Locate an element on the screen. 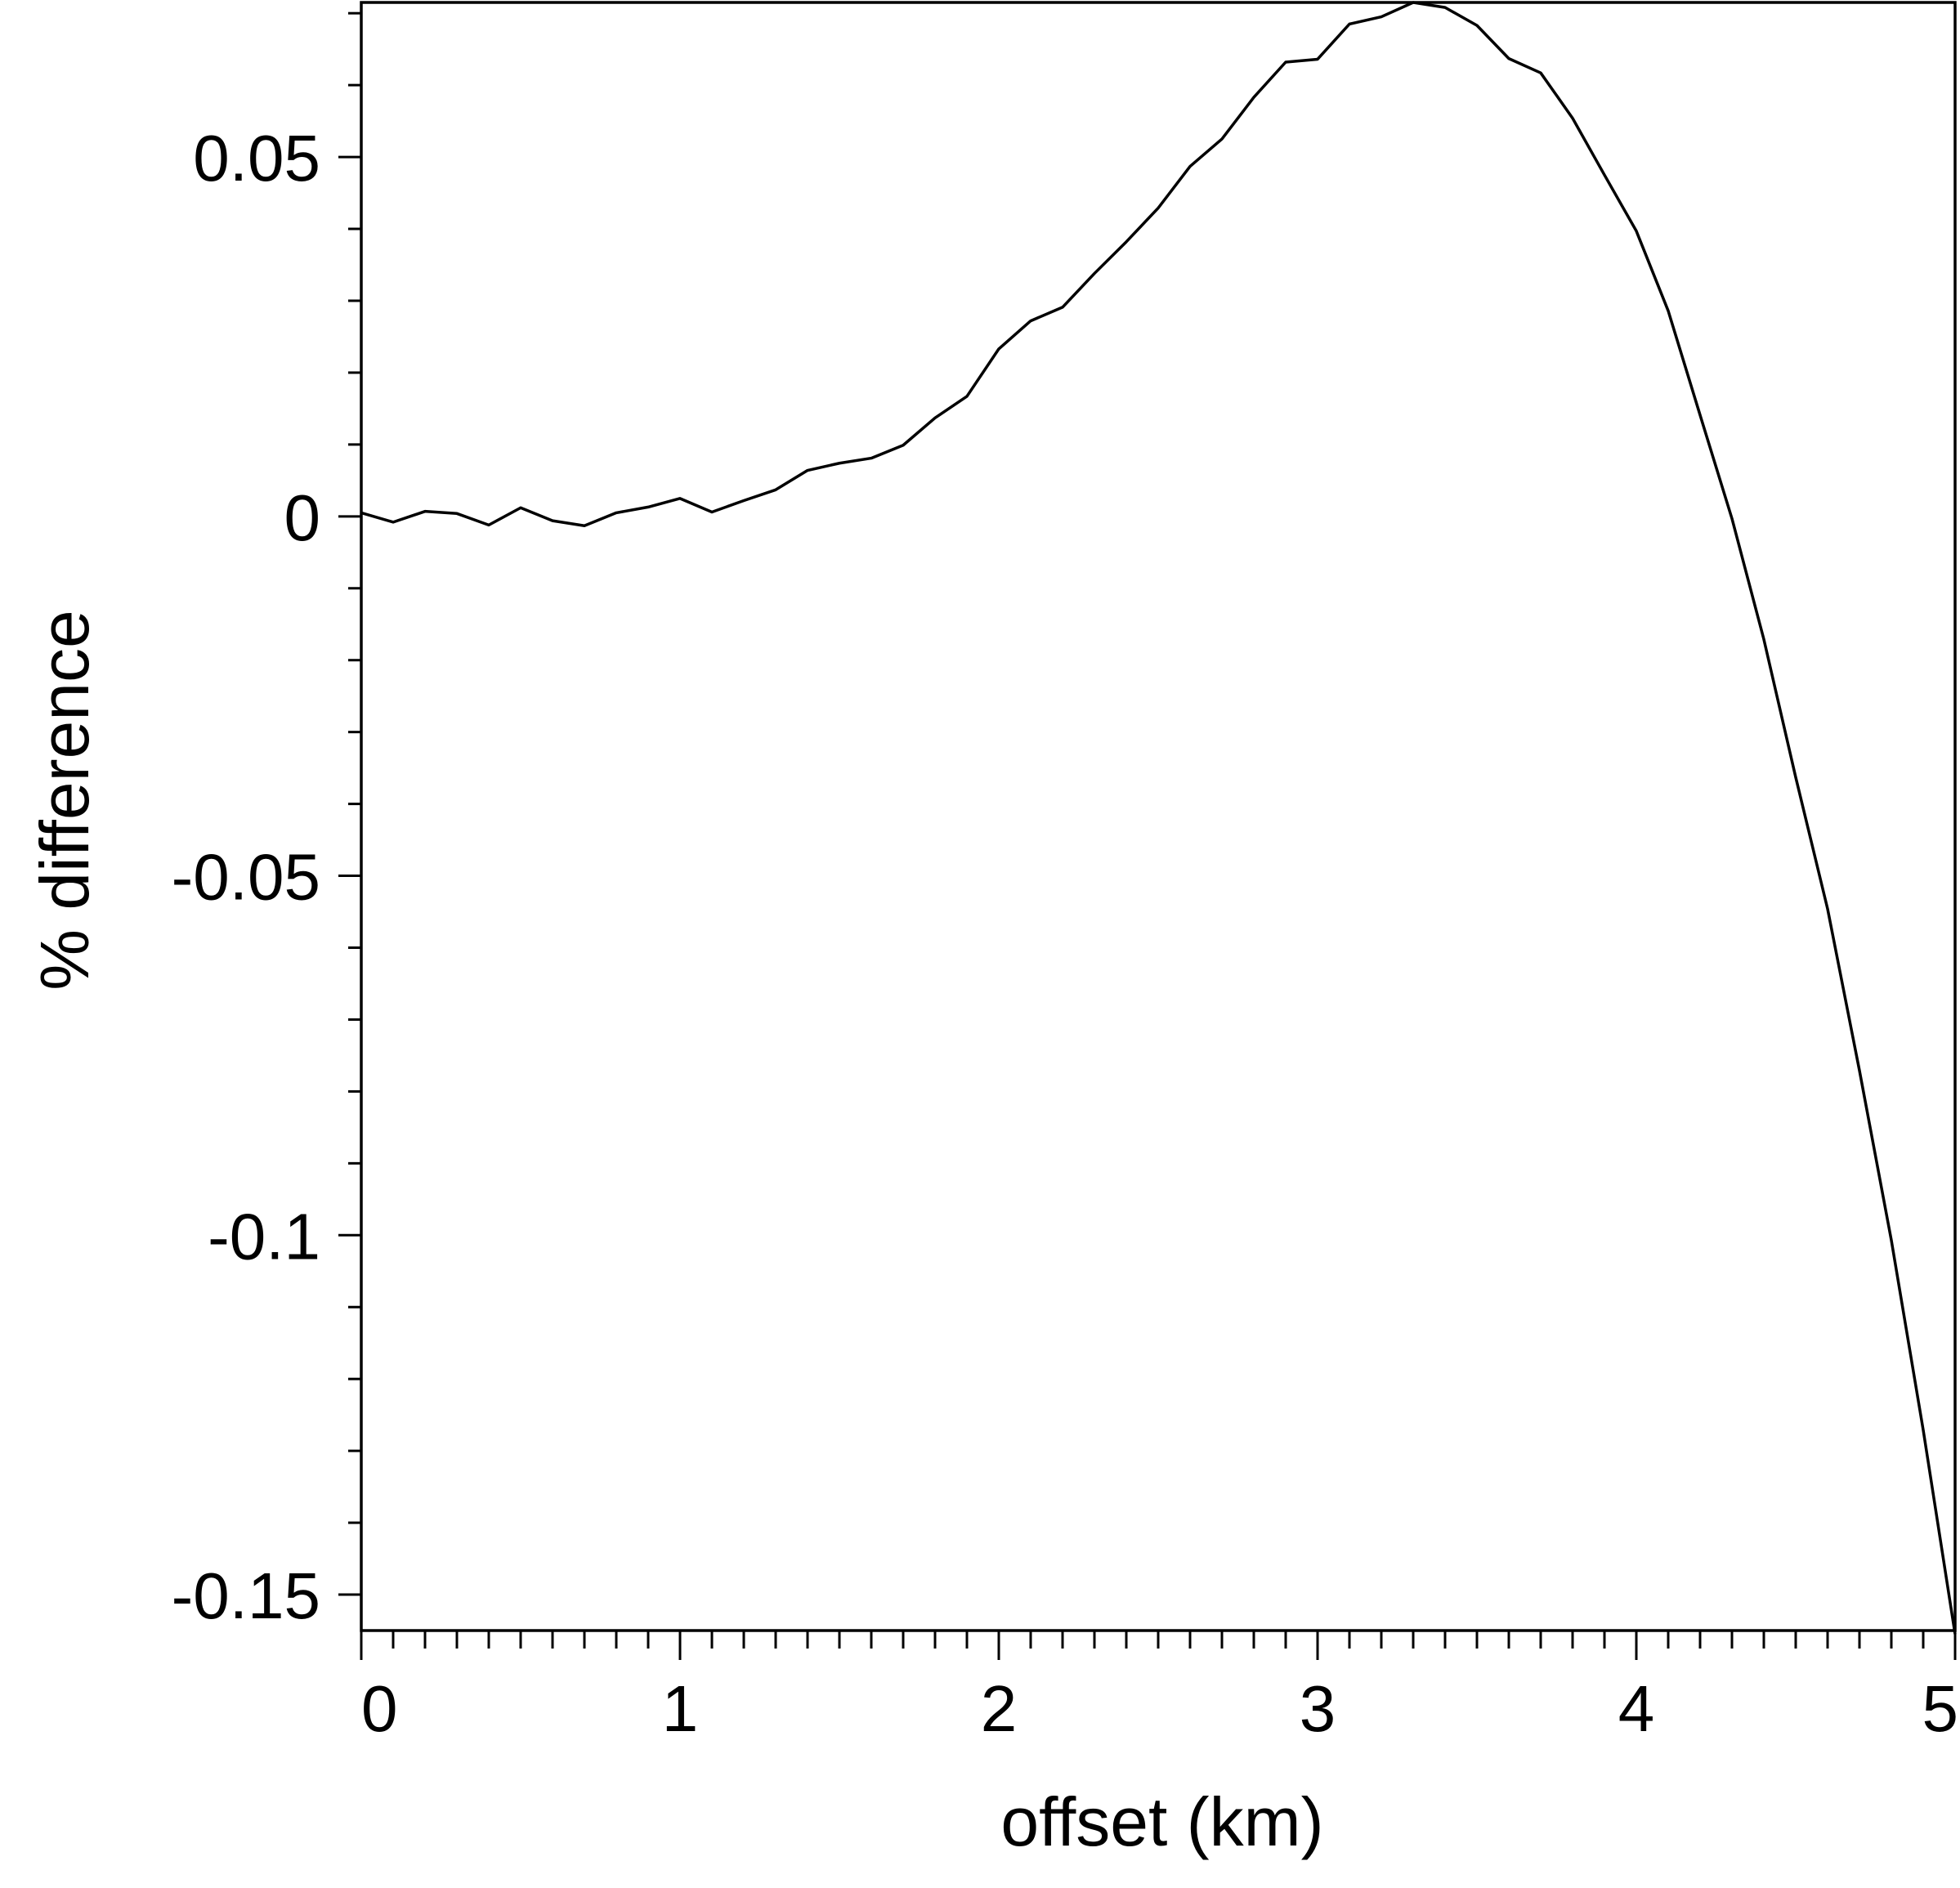 Image resolution: width=1960 pixels, height=1888 pixels. y-tick-label: -0.1 is located at coordinates (264, 1236).